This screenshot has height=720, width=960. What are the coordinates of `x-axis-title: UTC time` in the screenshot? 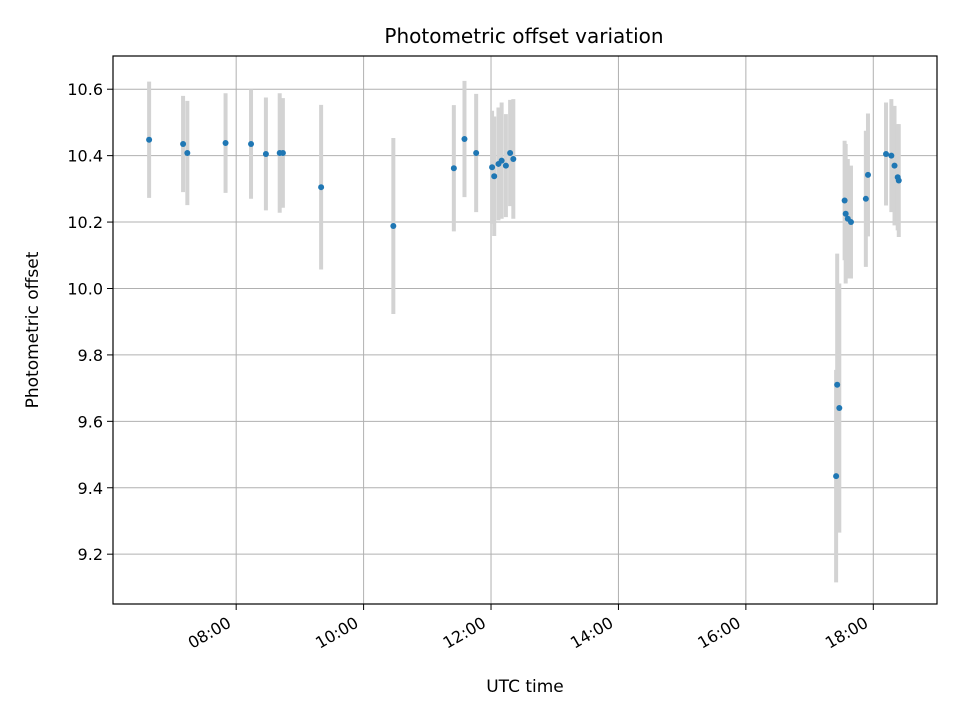 It's located at (525, 687).